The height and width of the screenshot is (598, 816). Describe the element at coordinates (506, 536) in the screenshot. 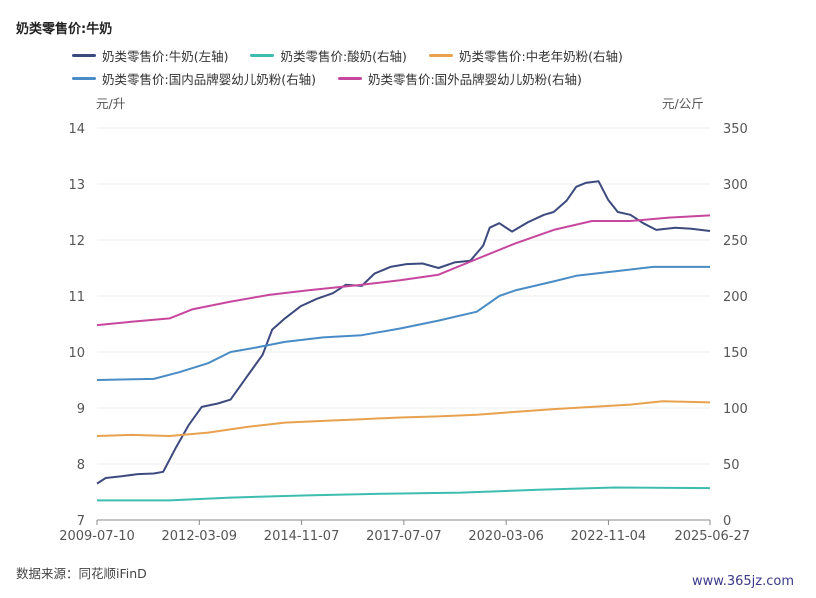

I see `x-tick-label: 2020-03-06` at that location.